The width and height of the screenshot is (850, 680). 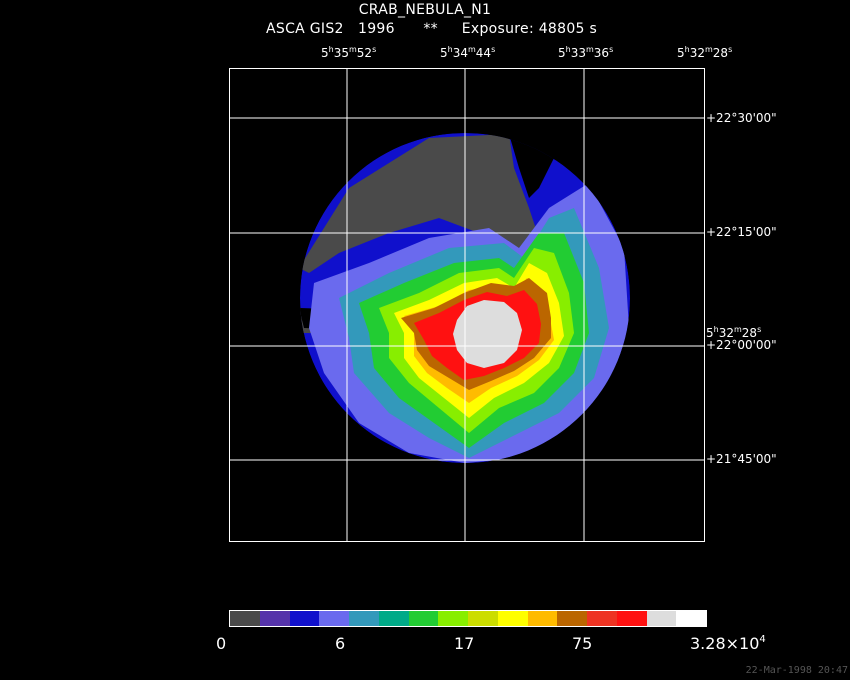 I want to click on exposure-label: Exposure: 48805 s, so click(x=529, y=29).